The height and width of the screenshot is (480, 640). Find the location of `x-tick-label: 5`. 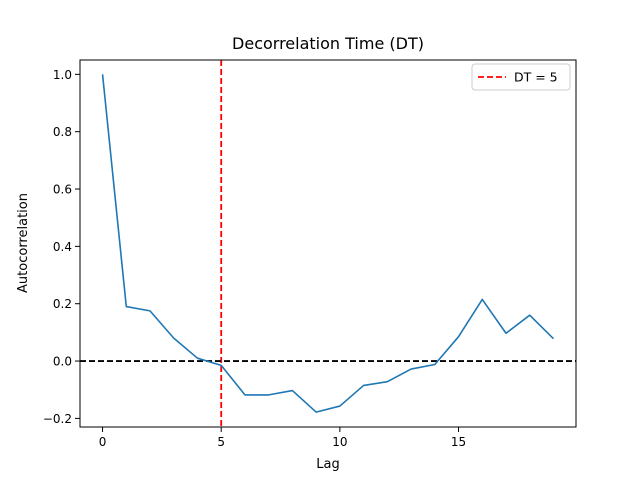

x-tick-label: 5 is located at coordinates (221, 442).